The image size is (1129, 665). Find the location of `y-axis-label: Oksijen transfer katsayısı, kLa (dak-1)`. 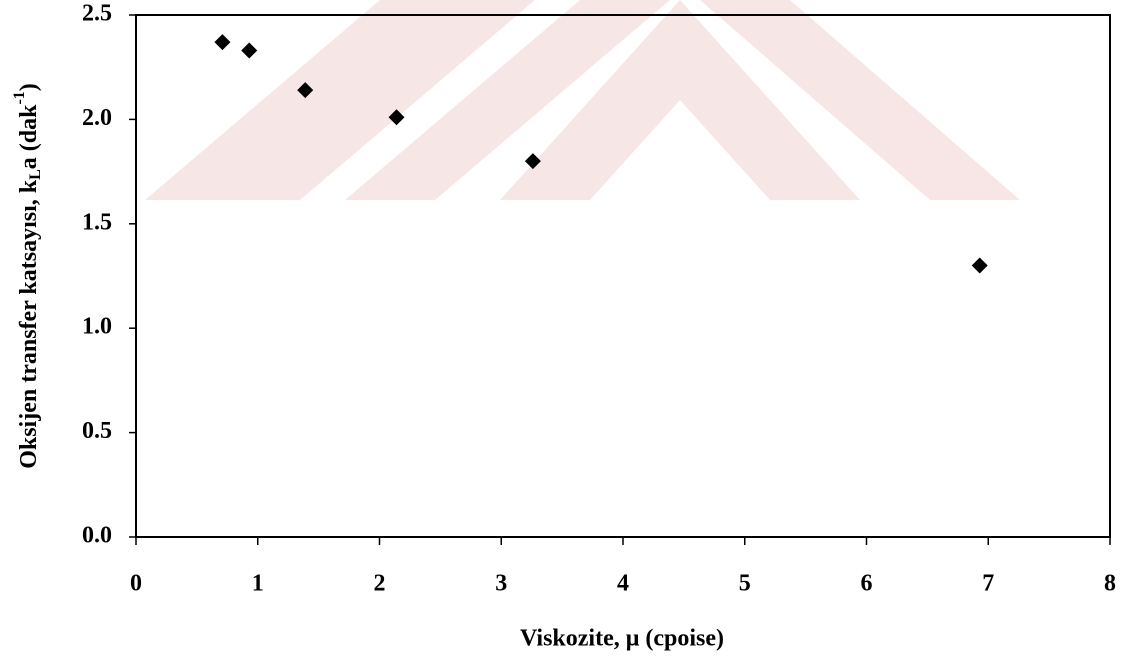

y-axis-label: Oksijen transfer katsayısı, kLa (dak-1) is located at coordinates (27, 276).